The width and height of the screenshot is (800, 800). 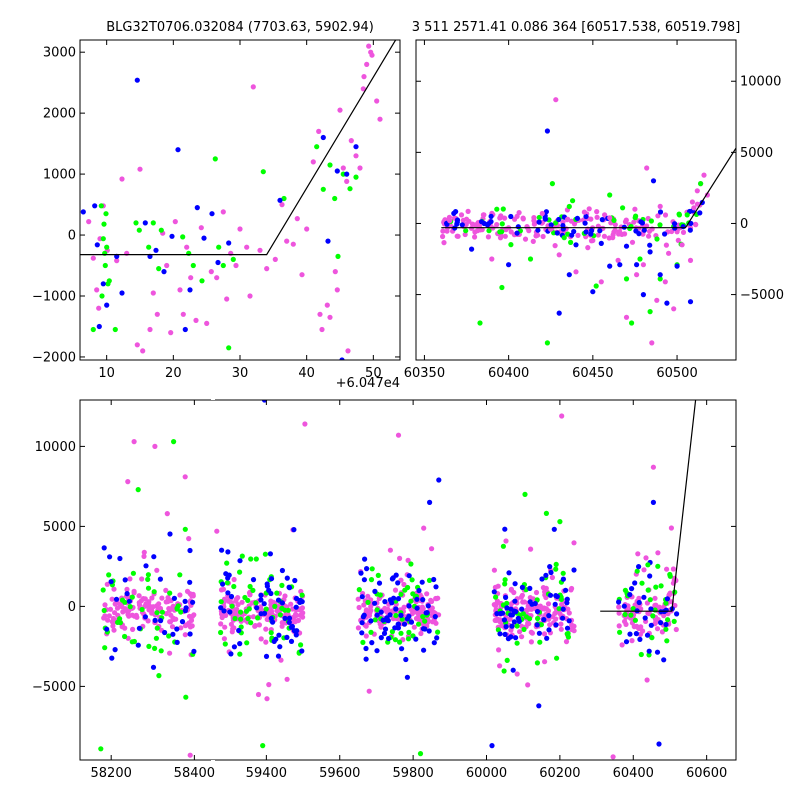 What do you see at coordinates (59, 527) in the screenshot?
I see `panel-full-lightcurve-y-tick-label: 5000` at bounding box center [59, 527].